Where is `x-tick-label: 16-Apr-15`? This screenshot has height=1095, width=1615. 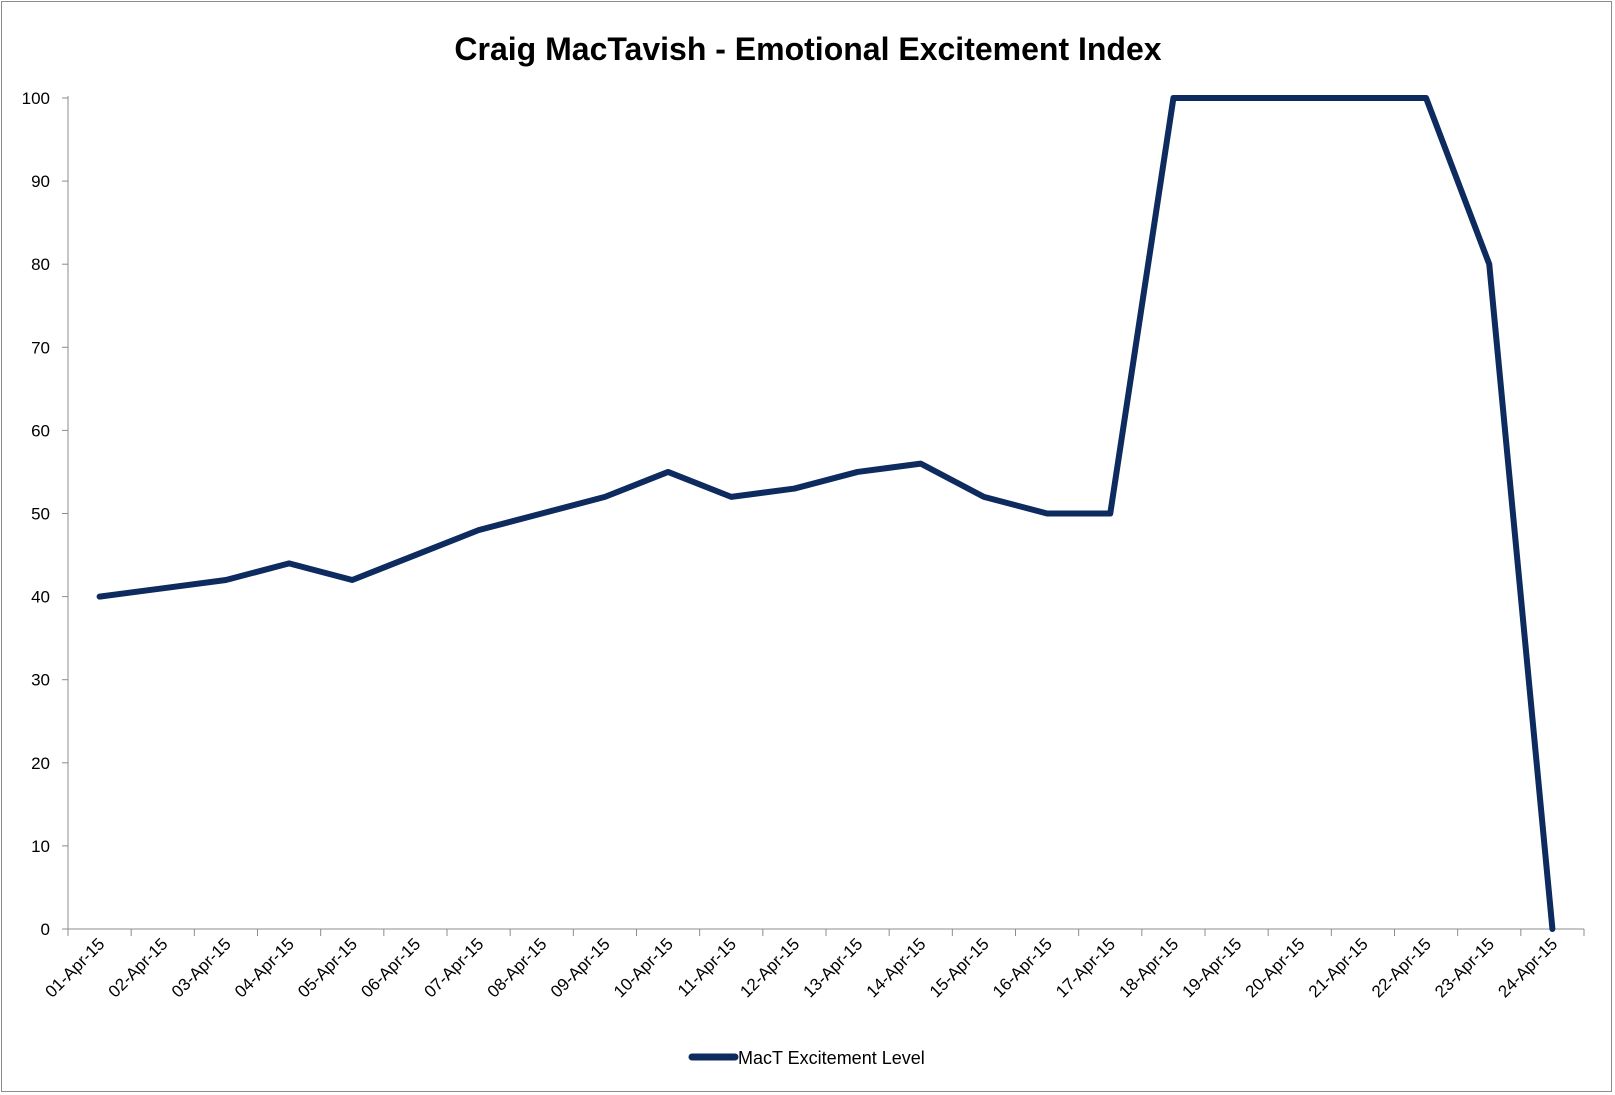
x-tick-label: 16-Apr-15 is located at coordinates (1022, 967).